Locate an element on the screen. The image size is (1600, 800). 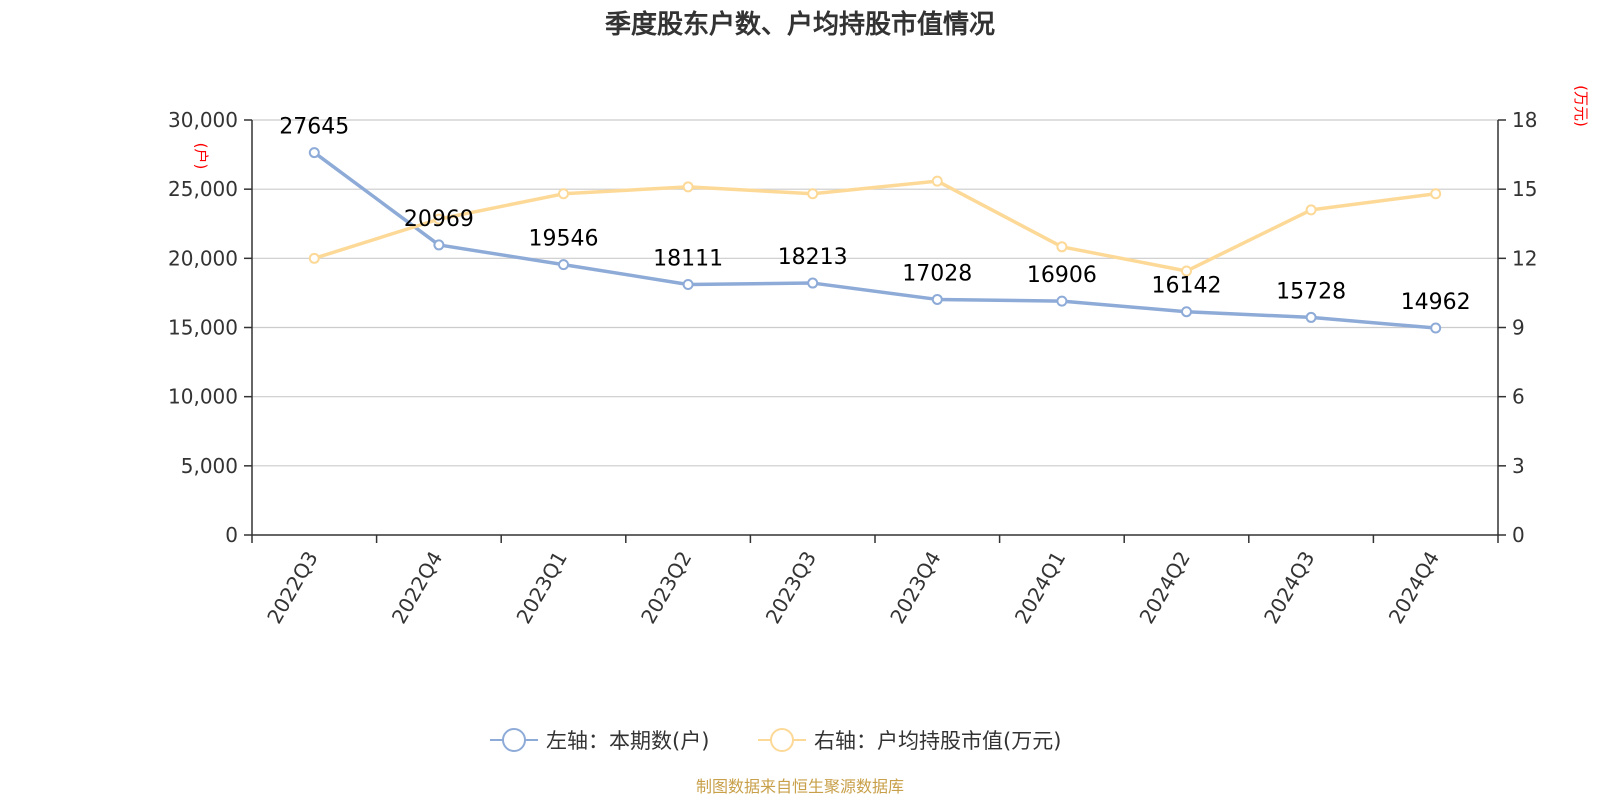
x-axis-tick-label: 2024Q2 is located at coordinates (1164, 587).